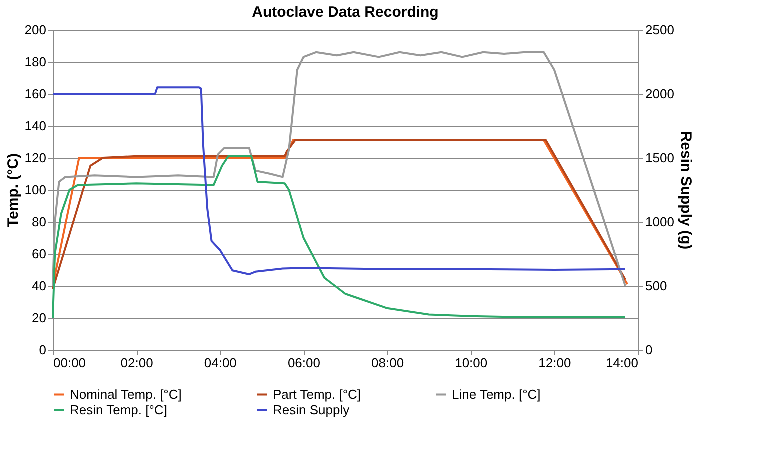  What do you see at coordinates (39, 254) in the screenshot?
I see `y-tick-label: 60` at bounding box center [39, 254].